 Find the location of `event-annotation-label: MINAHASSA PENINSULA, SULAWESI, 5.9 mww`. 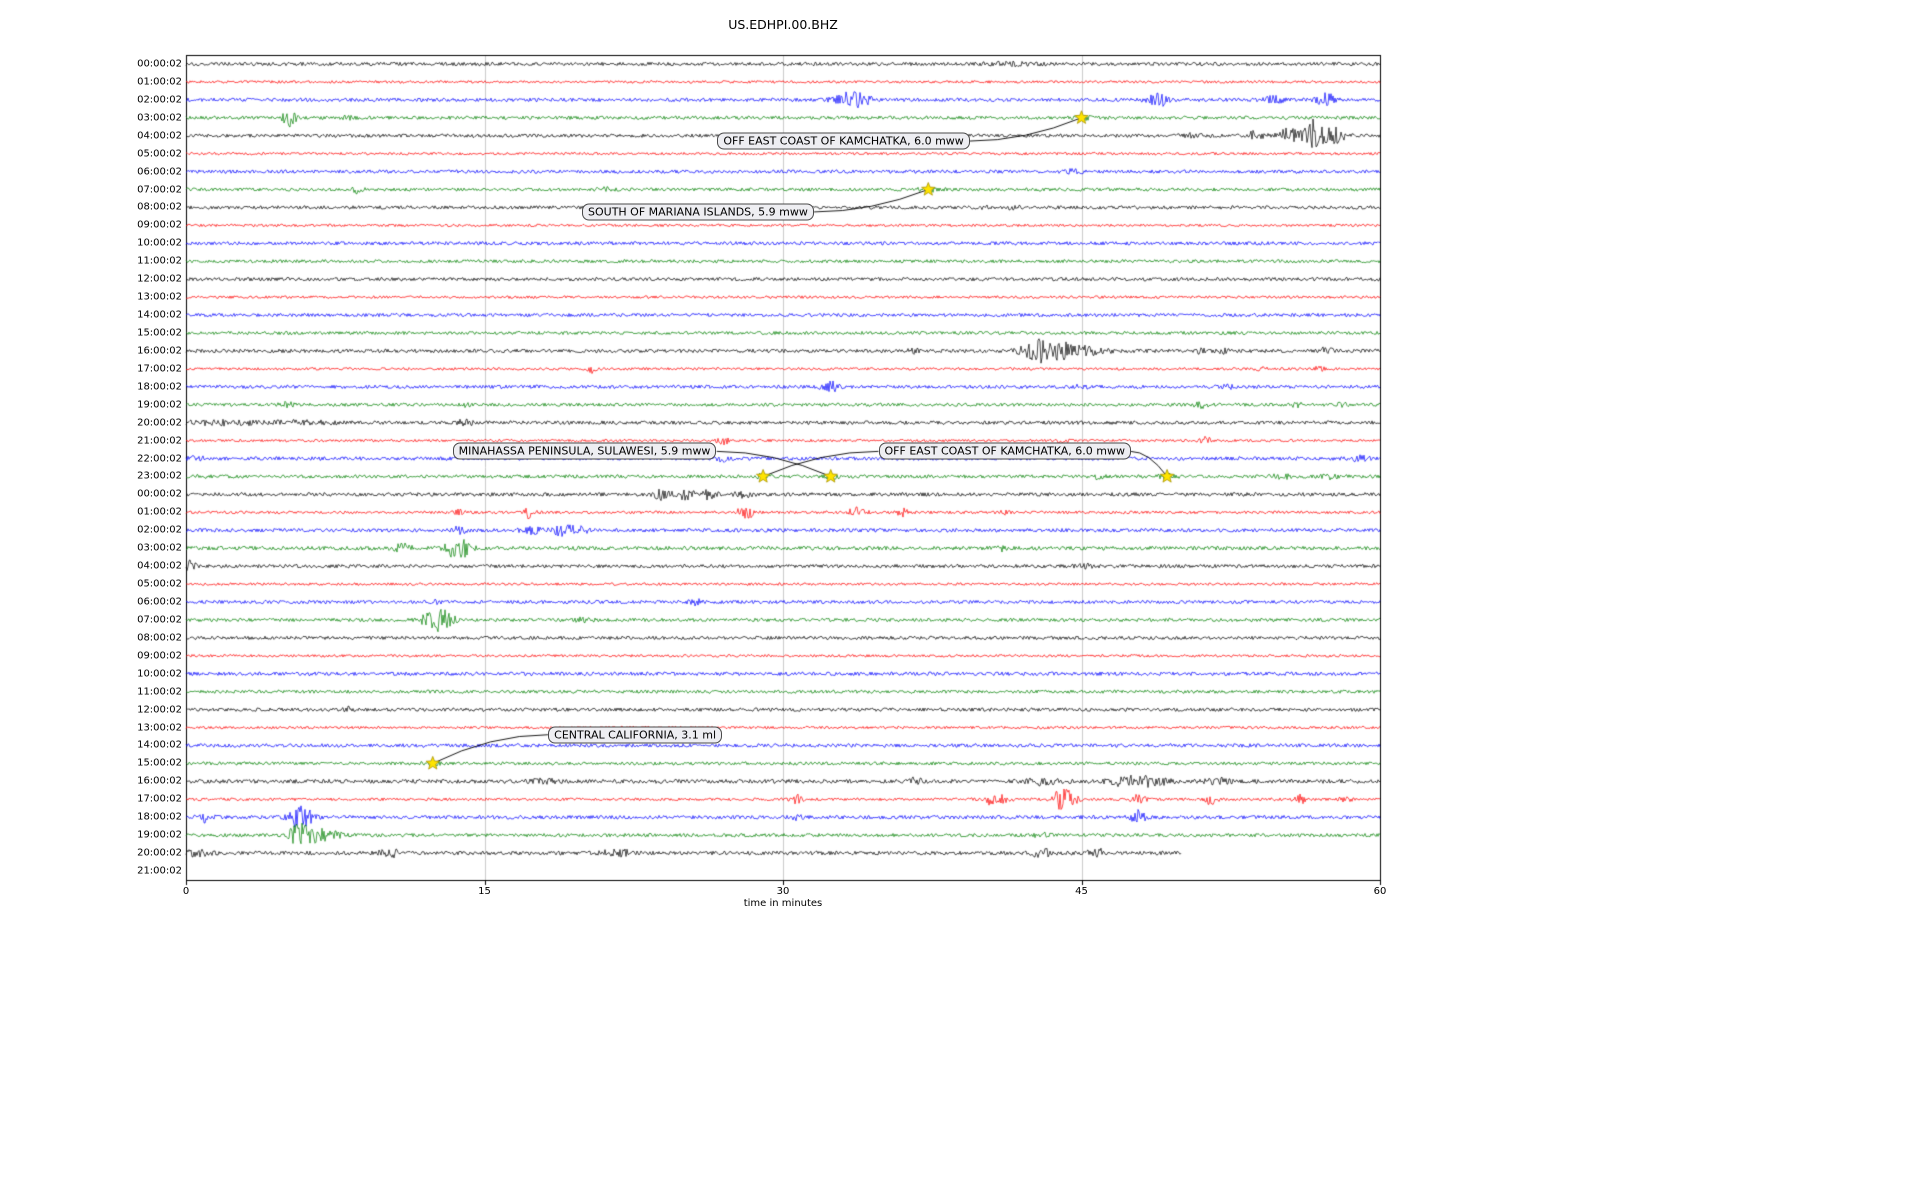

event-annotation-label: MINAHASSA PENINSULA, SULAWESI, 5.9 mww is located at coordinates (584, 451).